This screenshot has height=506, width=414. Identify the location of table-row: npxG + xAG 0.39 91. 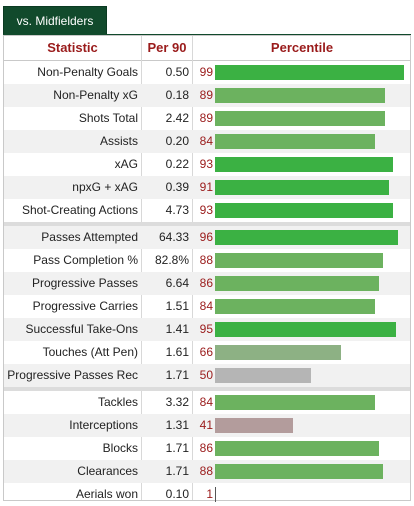
(207, 187).